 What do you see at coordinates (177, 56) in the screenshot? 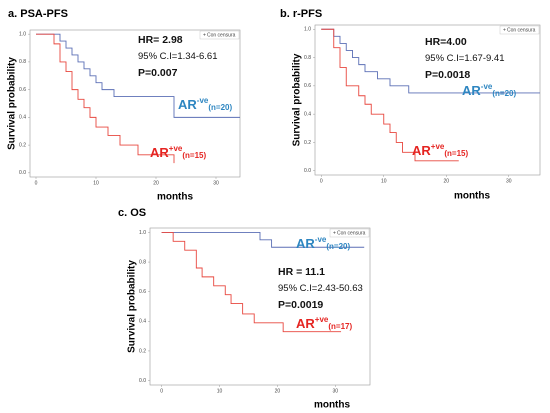
I see `annotation: 95% C.I=1.34-6.61` at bounding box center [177, 56].